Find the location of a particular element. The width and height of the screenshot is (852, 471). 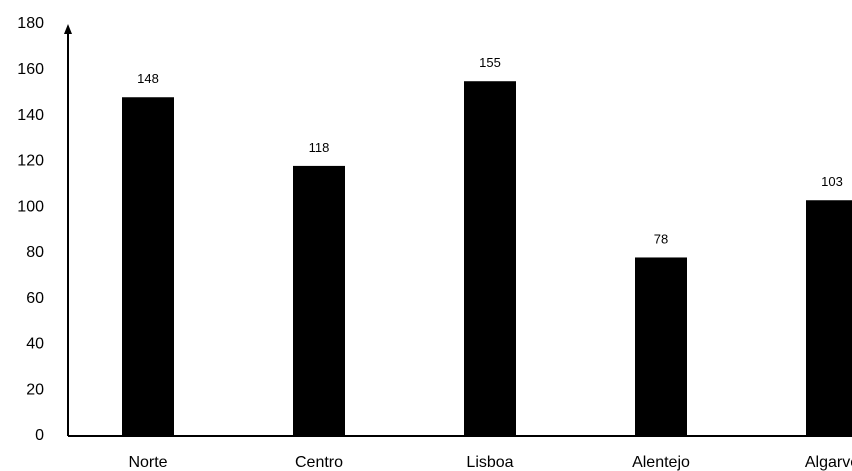

bar-norte is located at coordinates (148, 266).